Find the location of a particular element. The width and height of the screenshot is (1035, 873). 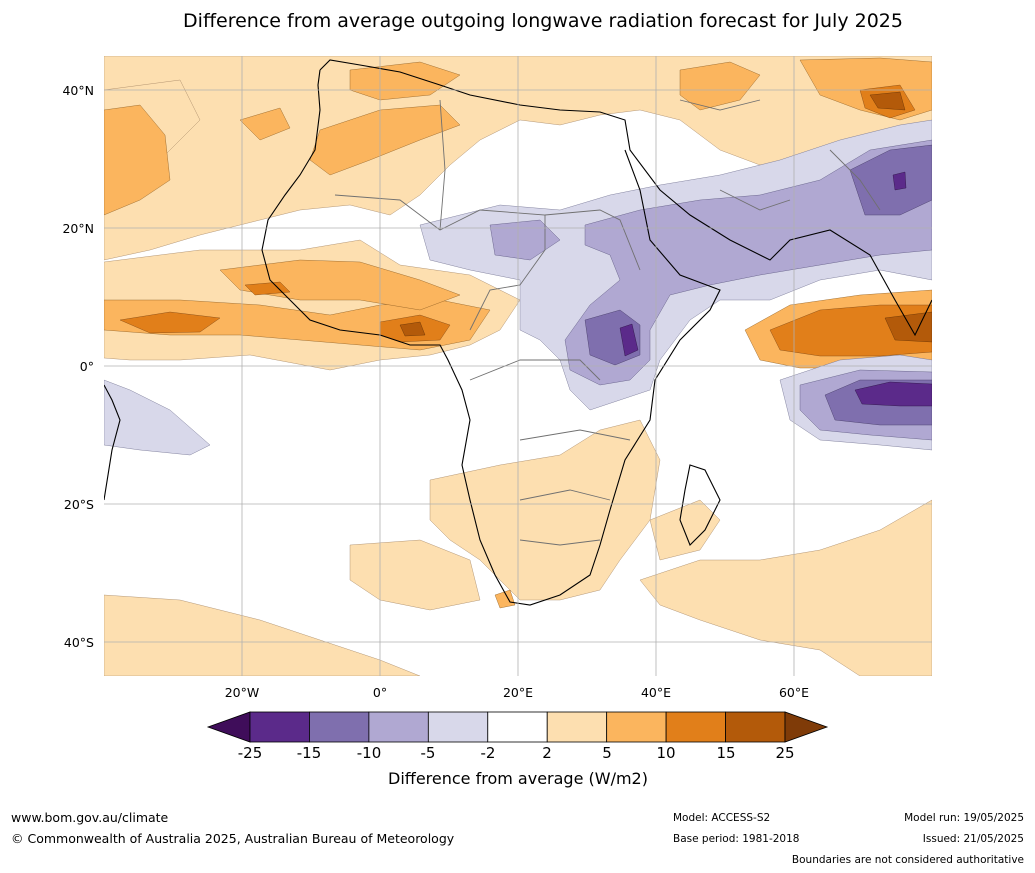

footer-url: www.bom.gov.au/climate is located at coordinates (90, 817).